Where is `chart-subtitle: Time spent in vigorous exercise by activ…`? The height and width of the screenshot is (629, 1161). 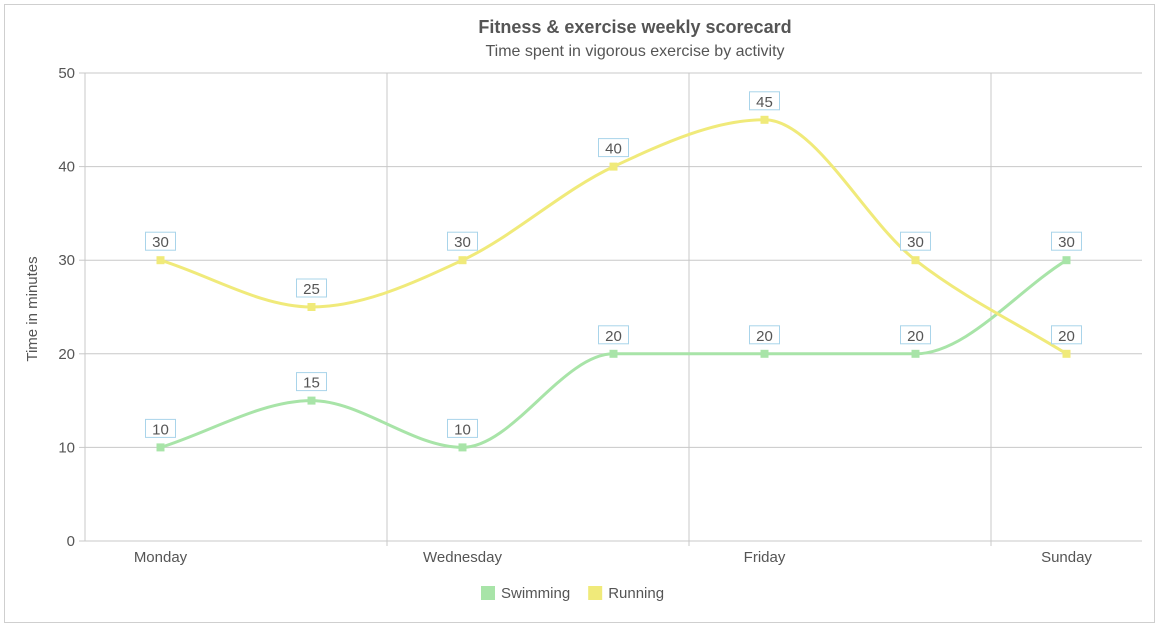 chart-subtitle: Time spent in vigorous exercise by activ… is located at coordinates (634, 51).